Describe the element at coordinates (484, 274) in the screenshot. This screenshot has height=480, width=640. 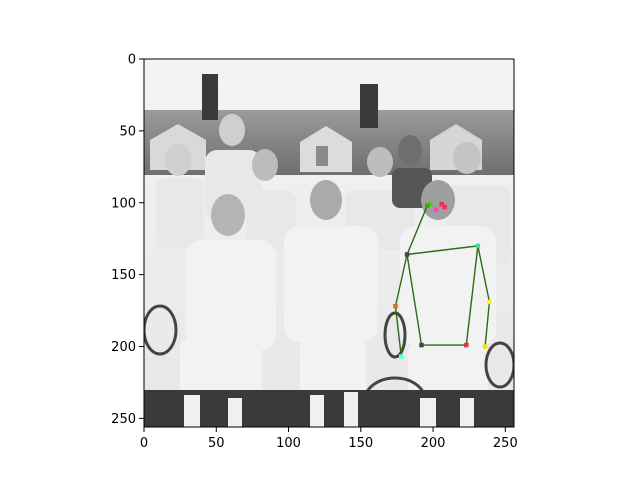
I see `skeleton-edge-left_shoulder-left_elbow` at that location.